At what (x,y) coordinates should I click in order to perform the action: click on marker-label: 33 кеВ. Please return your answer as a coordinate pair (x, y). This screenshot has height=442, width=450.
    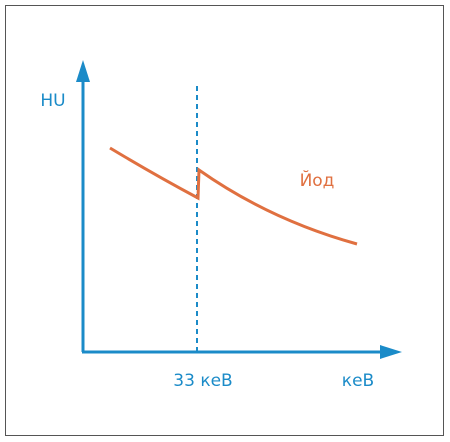
    Looking at the image, I should click on (202, 381).